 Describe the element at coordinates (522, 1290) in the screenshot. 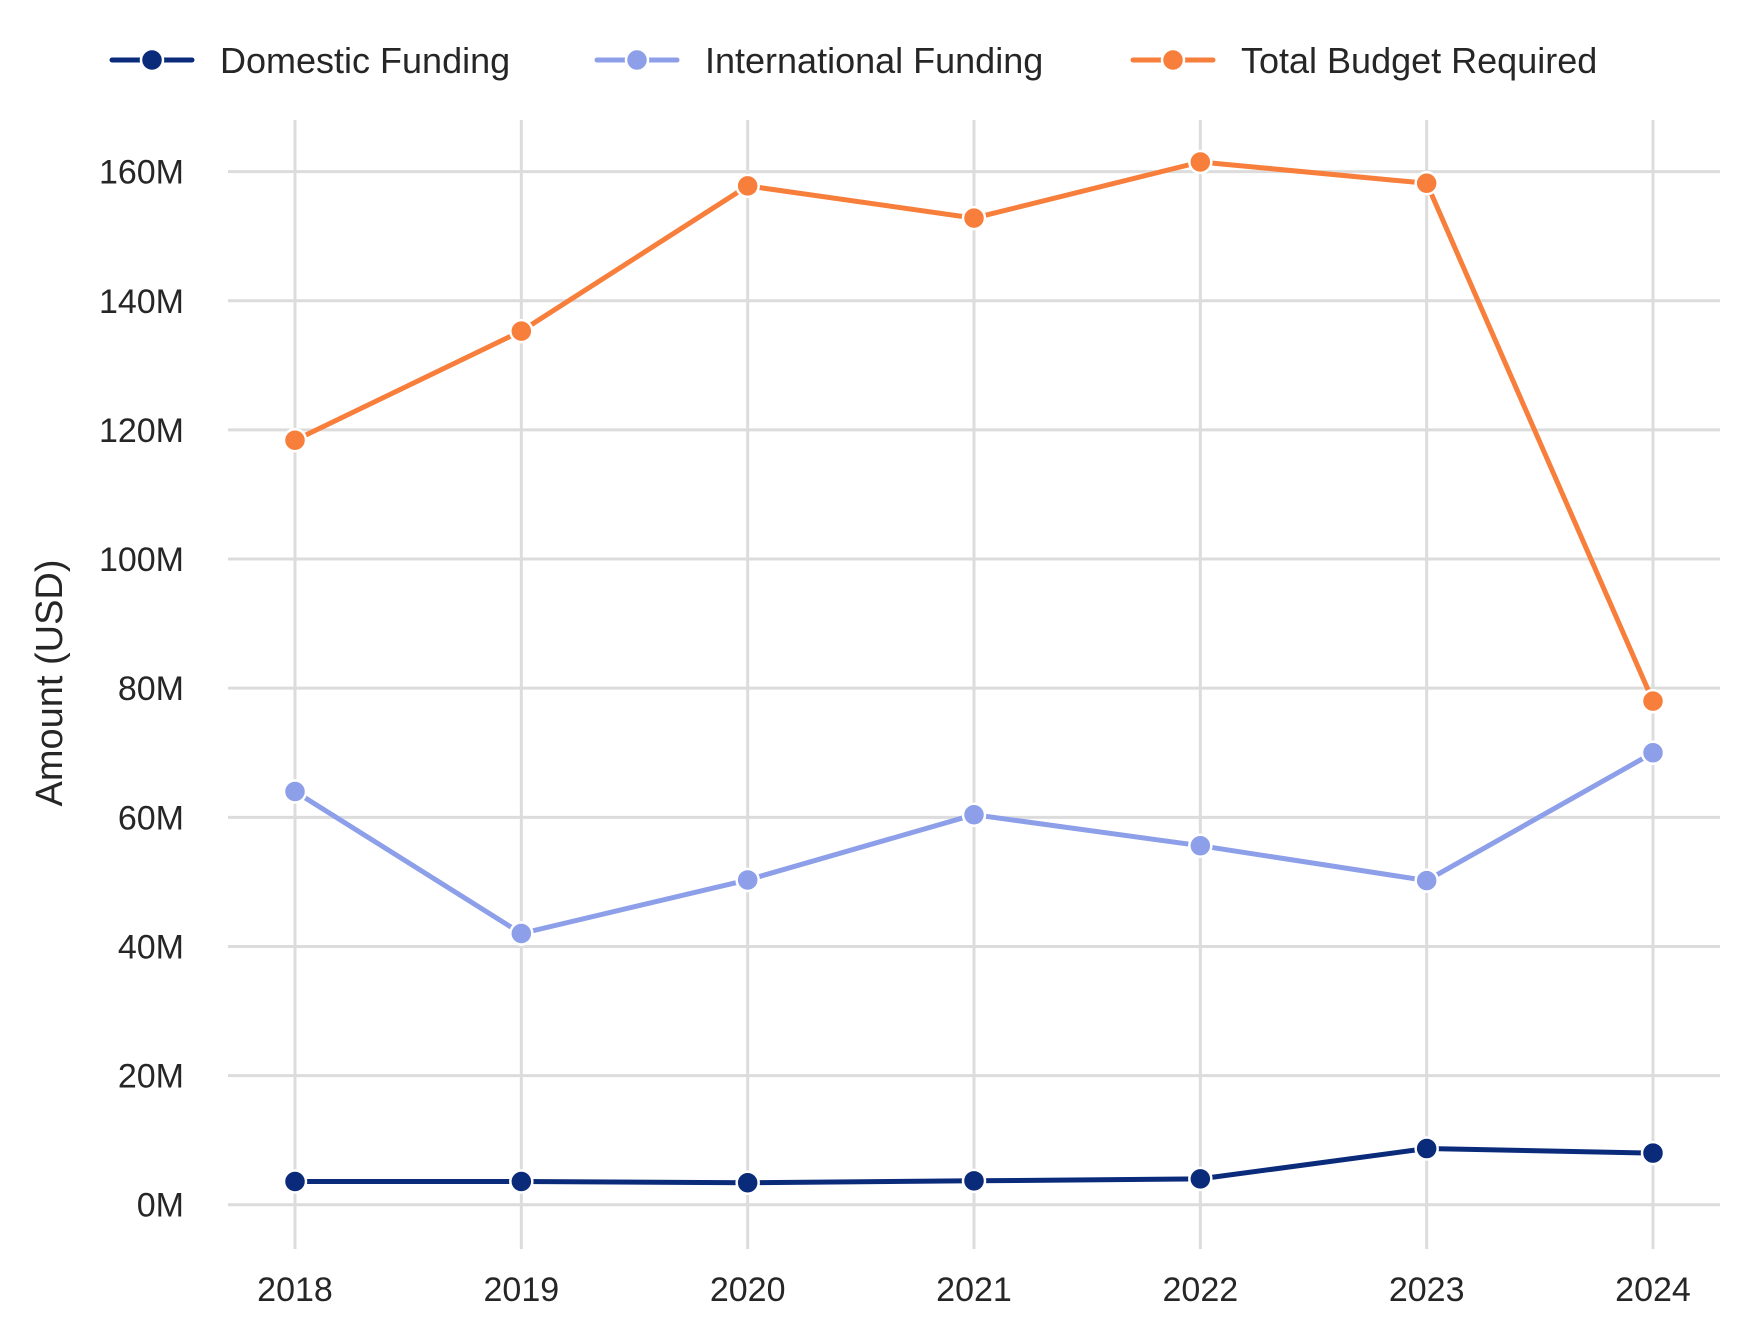

I see `x-tick-label: 2019` at that location.